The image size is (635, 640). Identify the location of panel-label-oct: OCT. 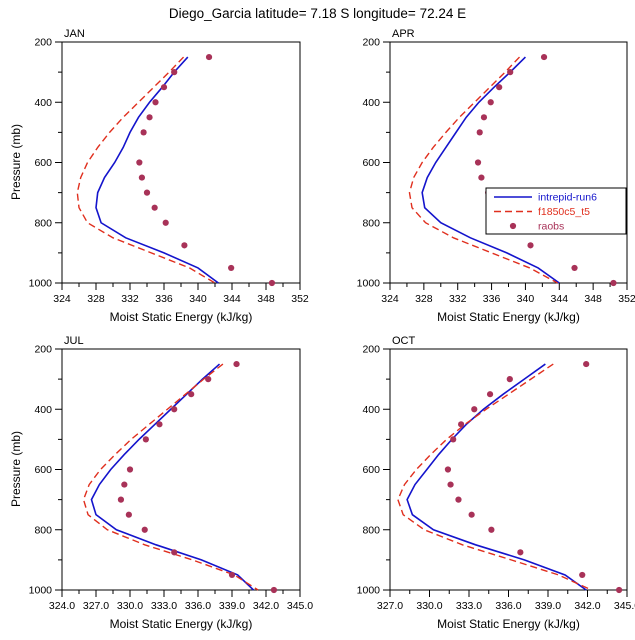
(404, 341).